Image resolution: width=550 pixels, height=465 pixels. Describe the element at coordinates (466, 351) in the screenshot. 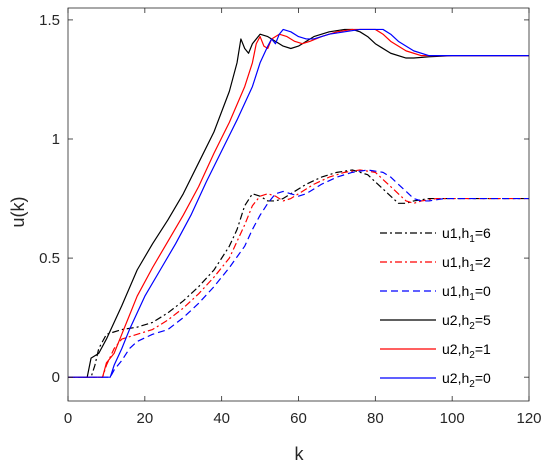

I see `legend-label-5: u2,h2=1` at that location.